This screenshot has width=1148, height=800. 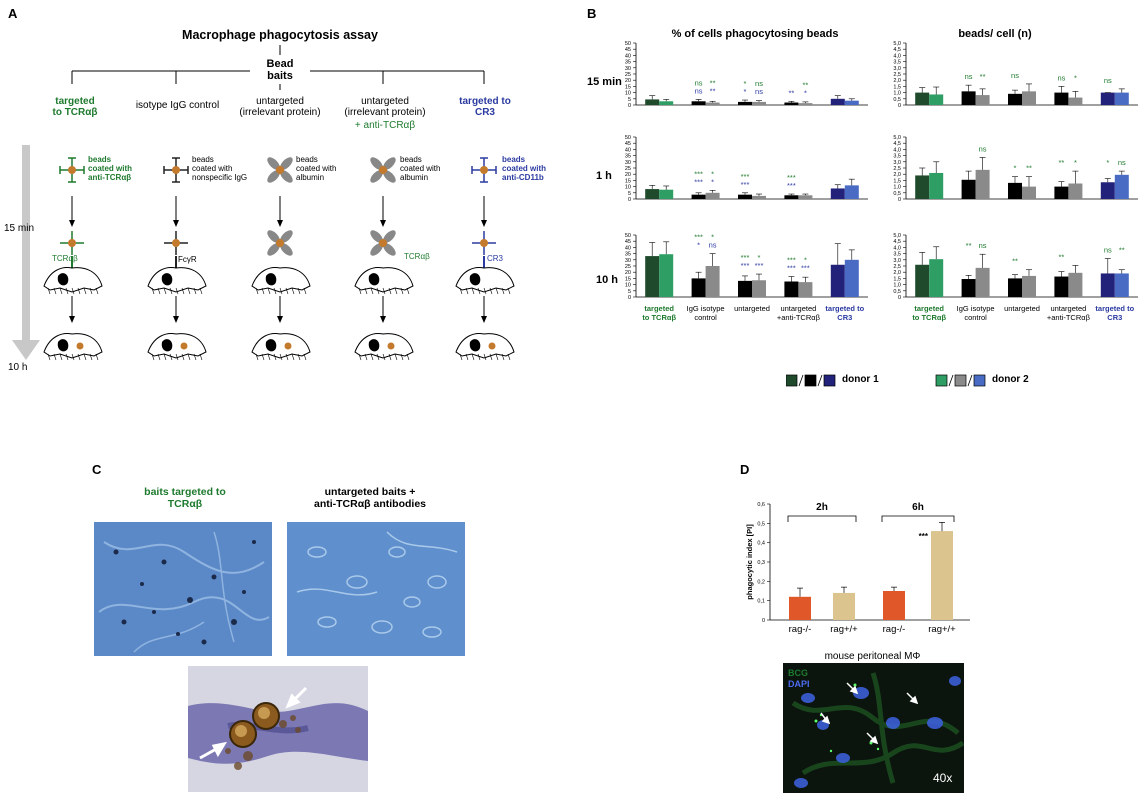 I want to click on panel-b-right-title: beads/ cell (n), so click(x=995, y=34).